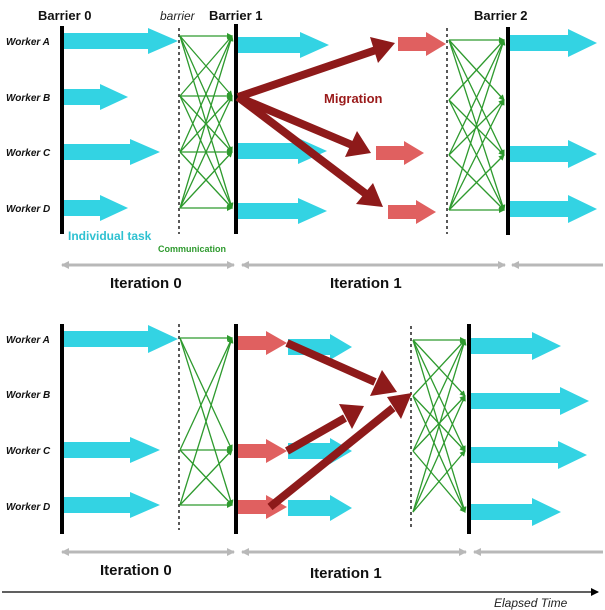 The width and height of the screenshot is (605, 610). What do you see at coordinates (96, 97) in the screenshot?
I see `top-task-b-iter0` at bounding box center [96, 97].